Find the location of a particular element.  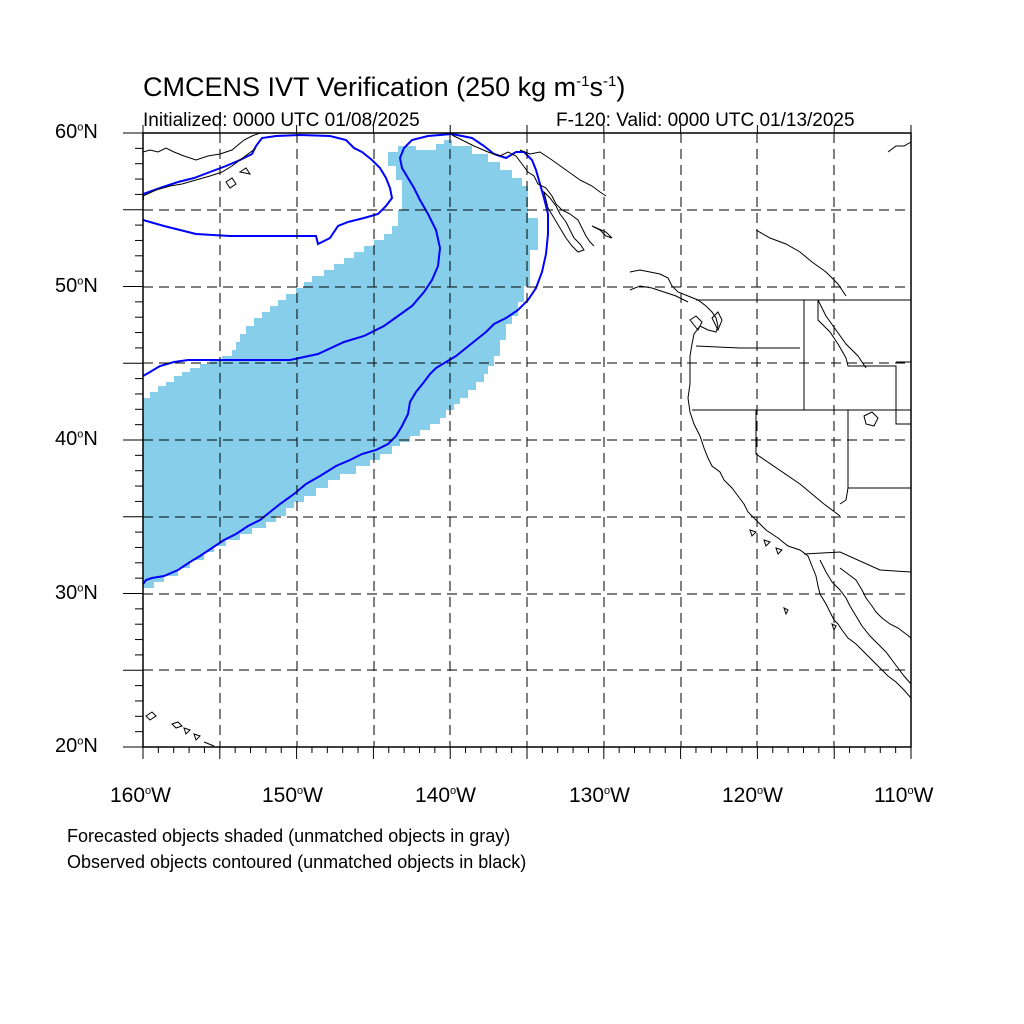

observed-contour-north is located at coordinates (268, 189).